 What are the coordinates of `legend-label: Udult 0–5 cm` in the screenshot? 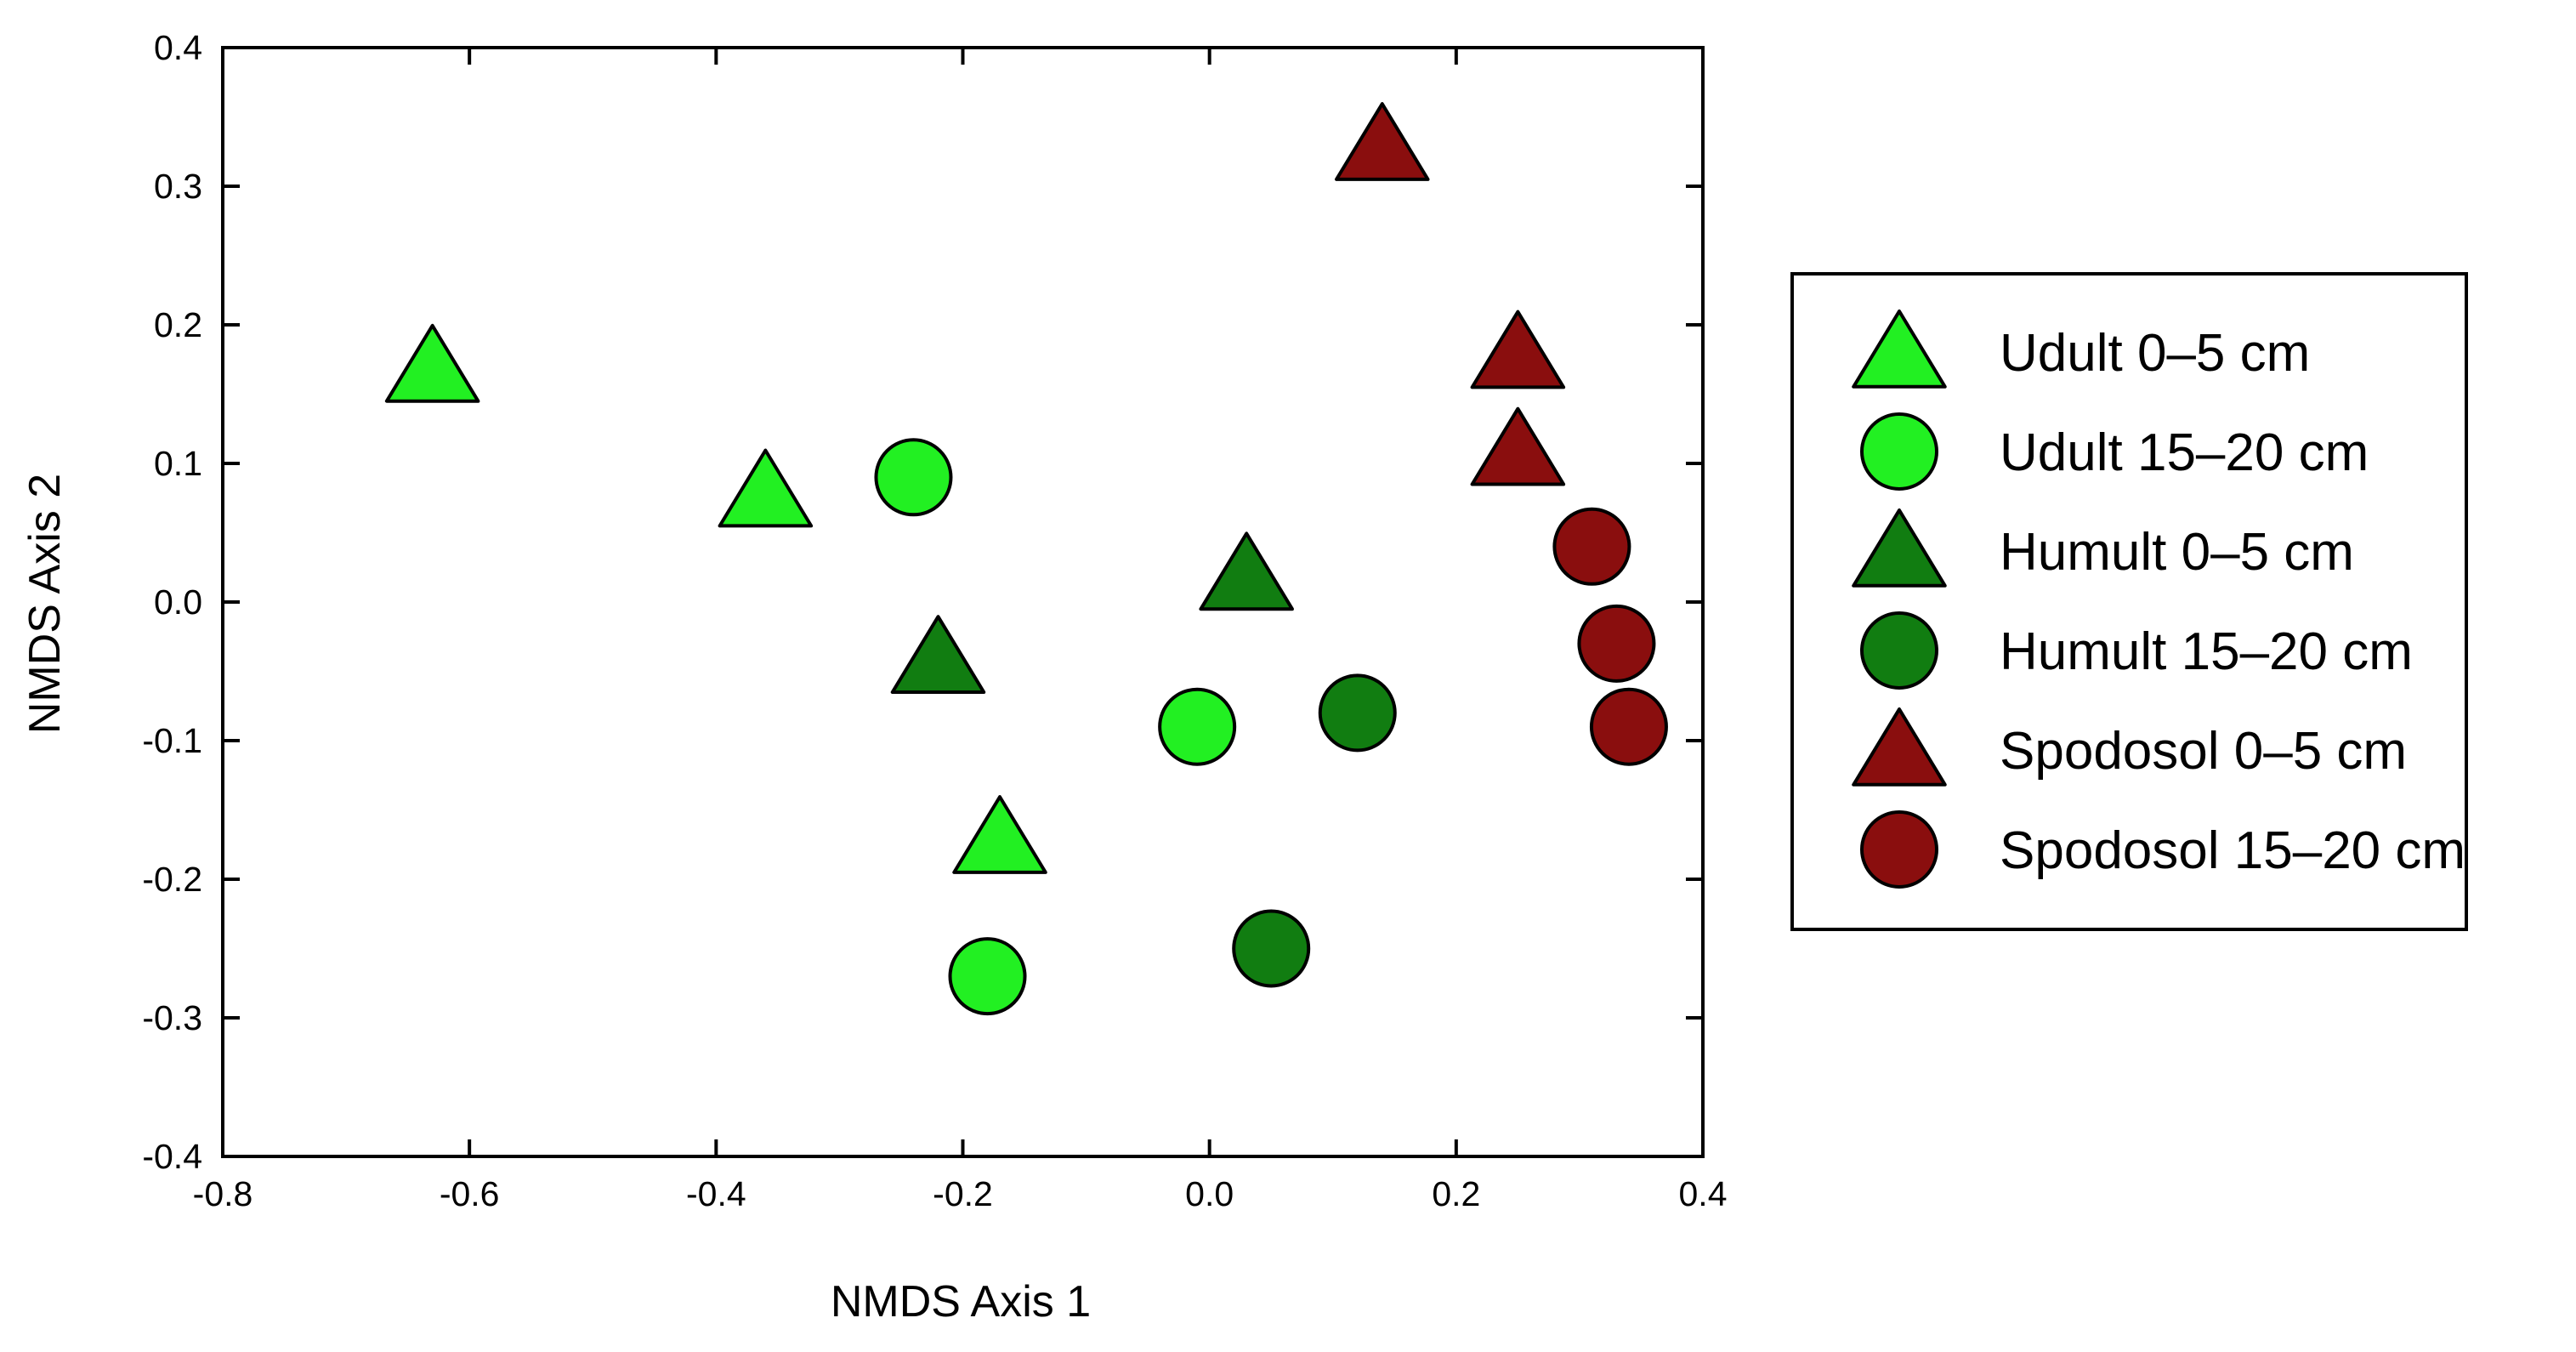 It's located at (2155, 353).